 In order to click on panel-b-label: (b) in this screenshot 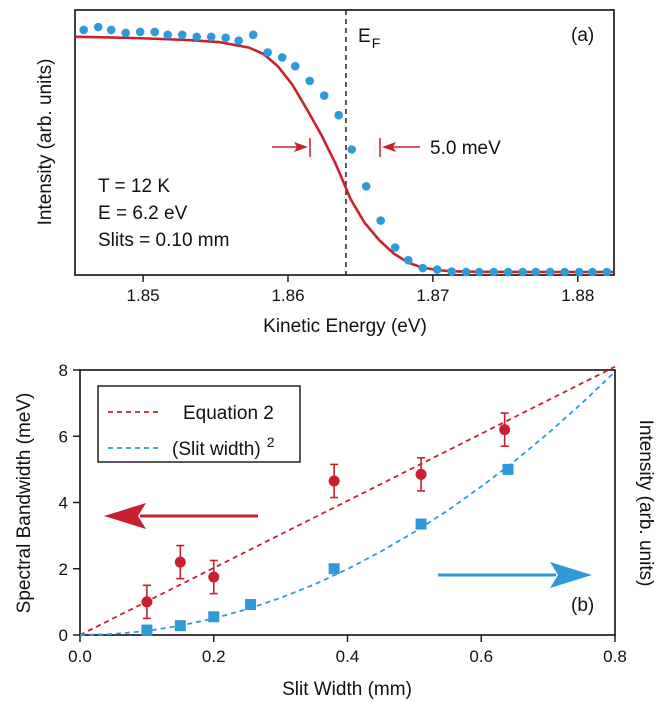, I will do `click(582, 605)`.